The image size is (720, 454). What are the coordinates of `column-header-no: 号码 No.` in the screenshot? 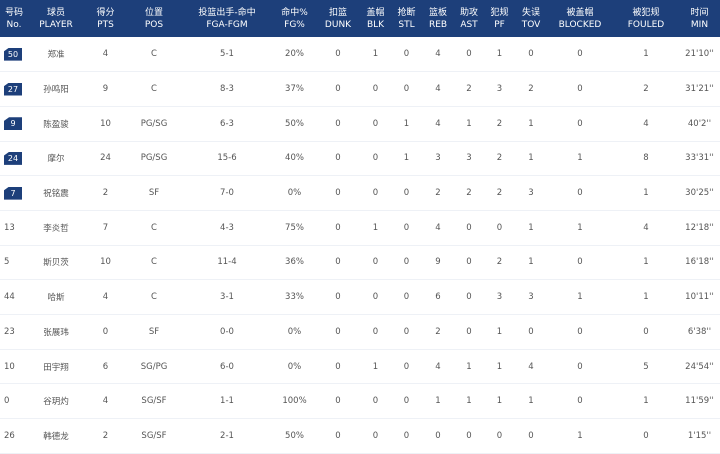 It's located at (14, 18).